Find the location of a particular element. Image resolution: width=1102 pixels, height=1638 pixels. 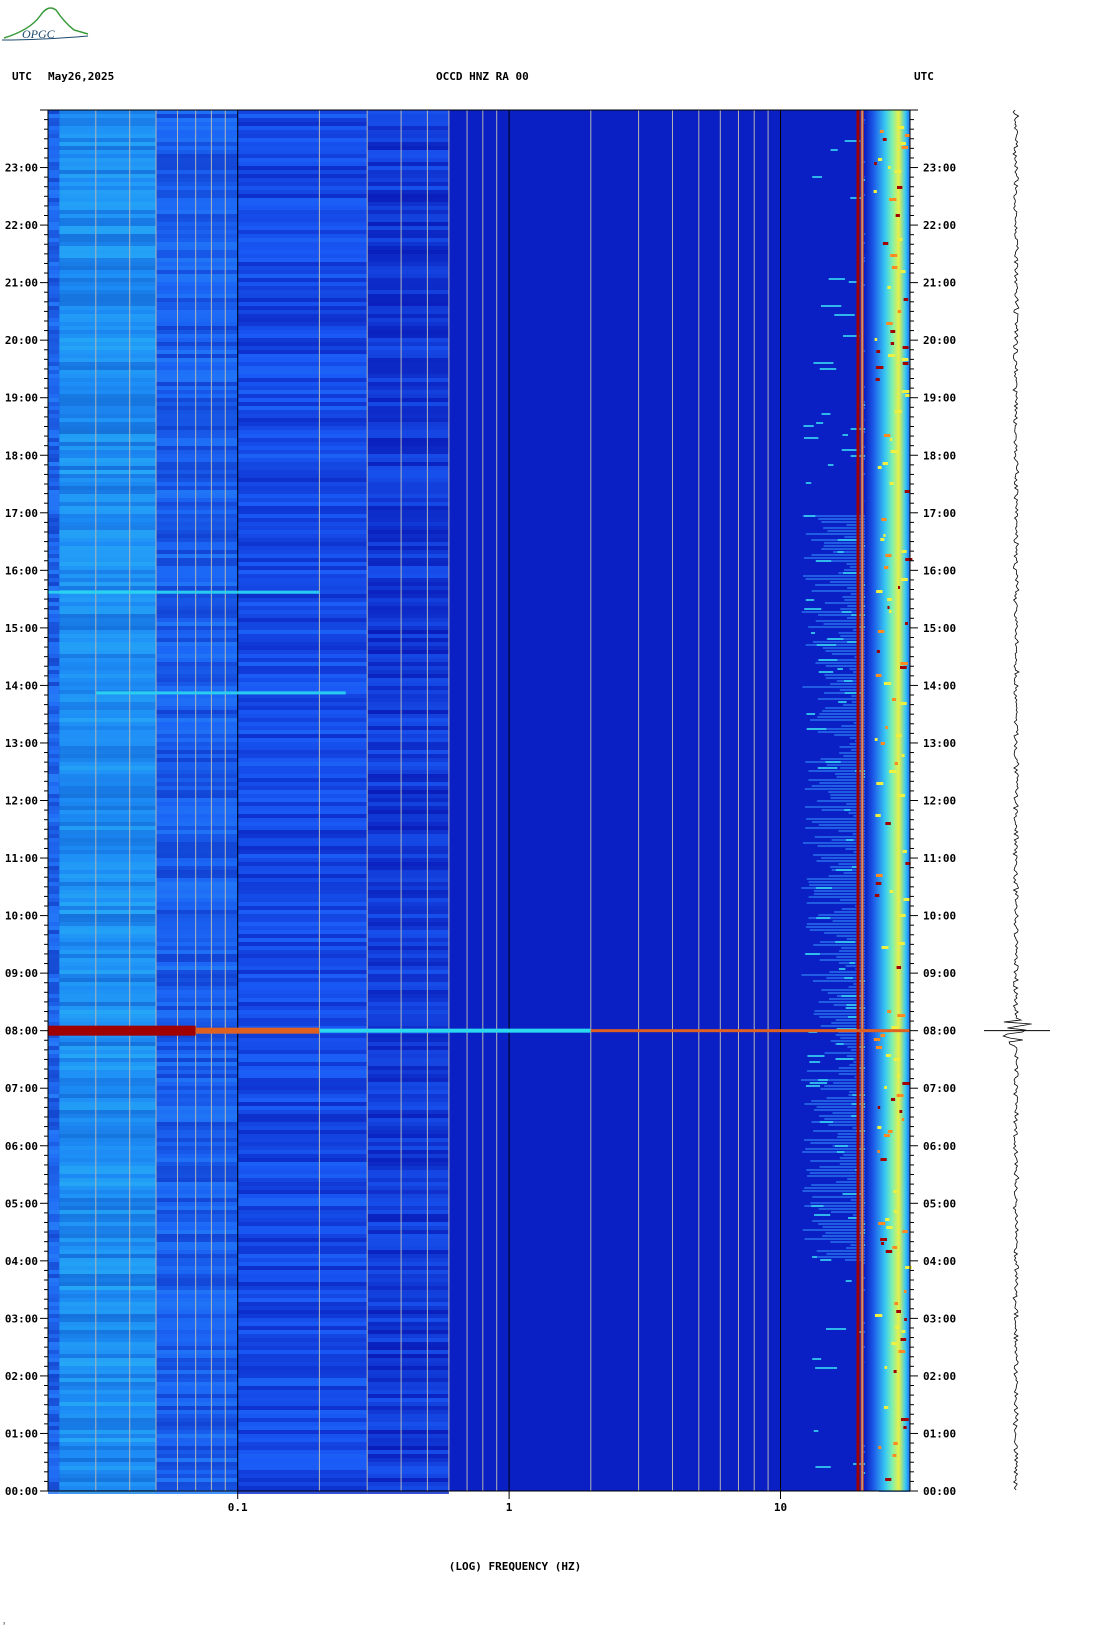

y-tick-label-left: 03:00 is located at coordinates (21, 1318).